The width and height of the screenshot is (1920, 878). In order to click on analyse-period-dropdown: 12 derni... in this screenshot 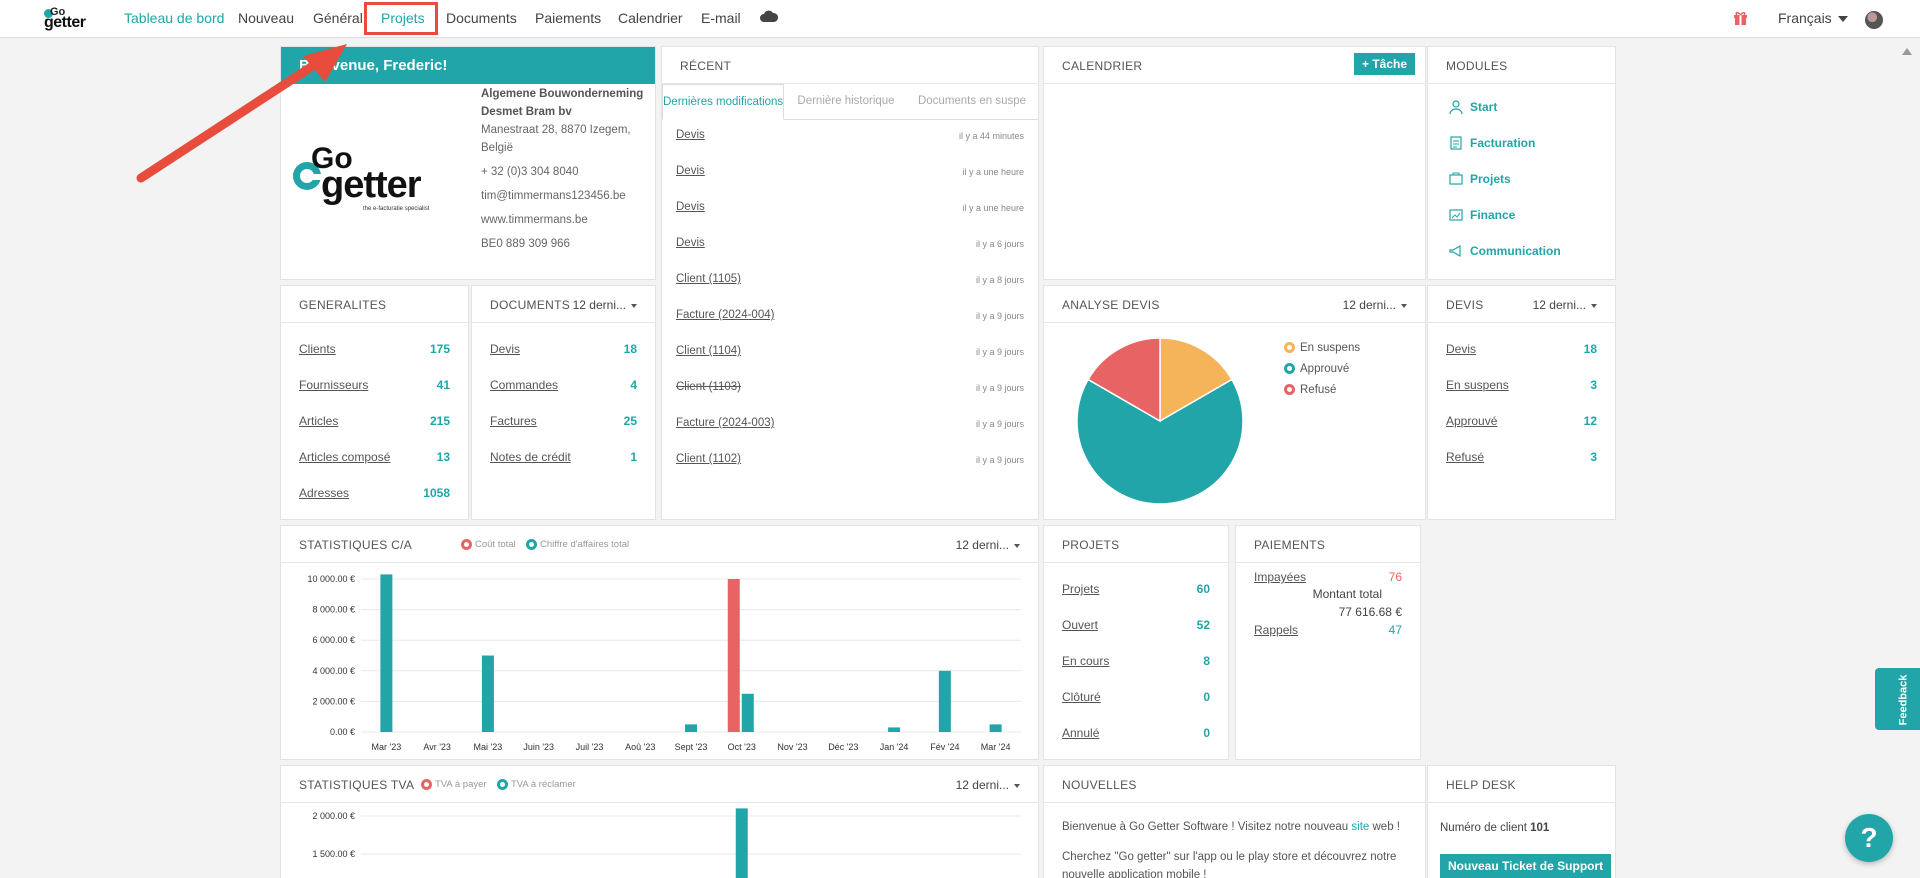, I will do `click(1375, 305)`.